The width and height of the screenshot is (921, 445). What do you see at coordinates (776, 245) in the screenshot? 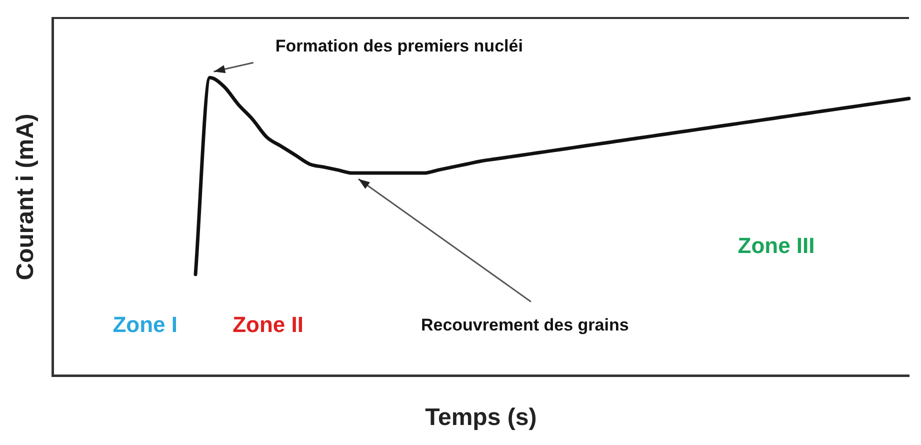
I see `annotation: Zone III` at bounding box center [776, 245].